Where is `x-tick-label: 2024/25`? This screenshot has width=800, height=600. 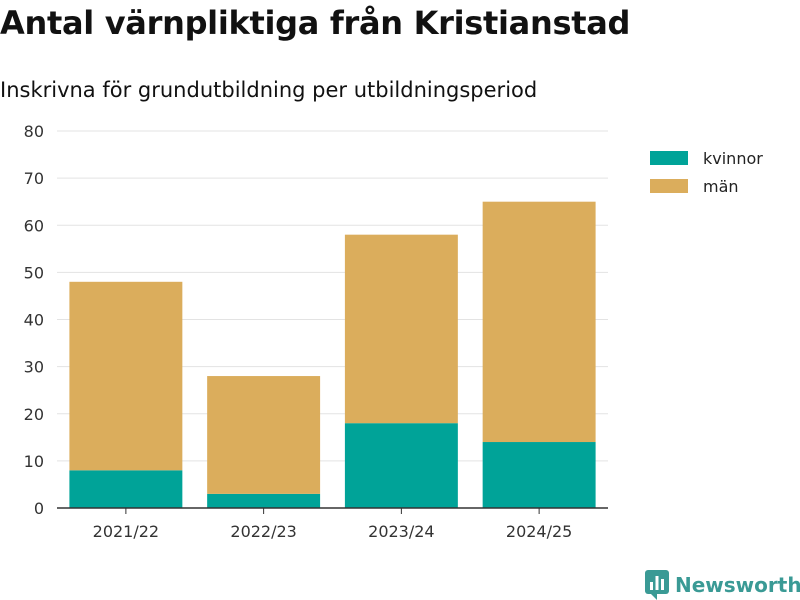
x-tick-label: 2024/25 is located at coordinates (539, 531).